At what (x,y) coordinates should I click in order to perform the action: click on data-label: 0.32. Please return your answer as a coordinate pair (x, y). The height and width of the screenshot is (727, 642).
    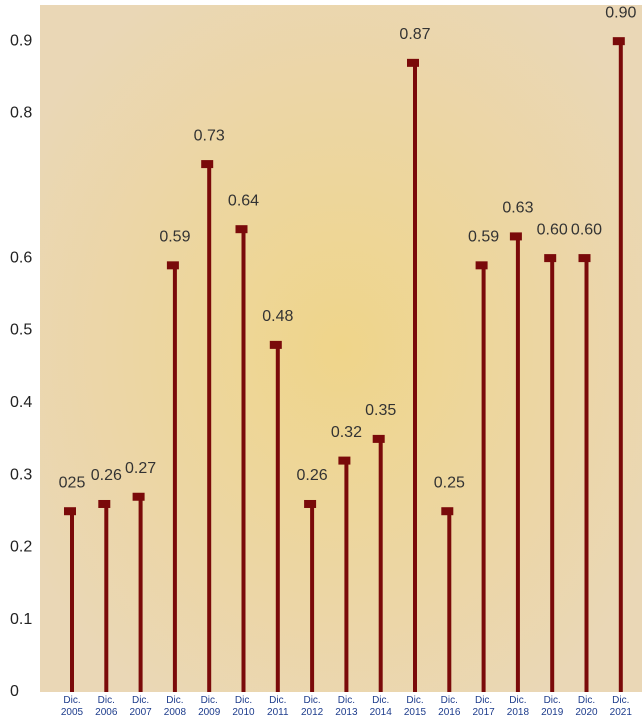
    Looking at the image, I should click on (346, 432).